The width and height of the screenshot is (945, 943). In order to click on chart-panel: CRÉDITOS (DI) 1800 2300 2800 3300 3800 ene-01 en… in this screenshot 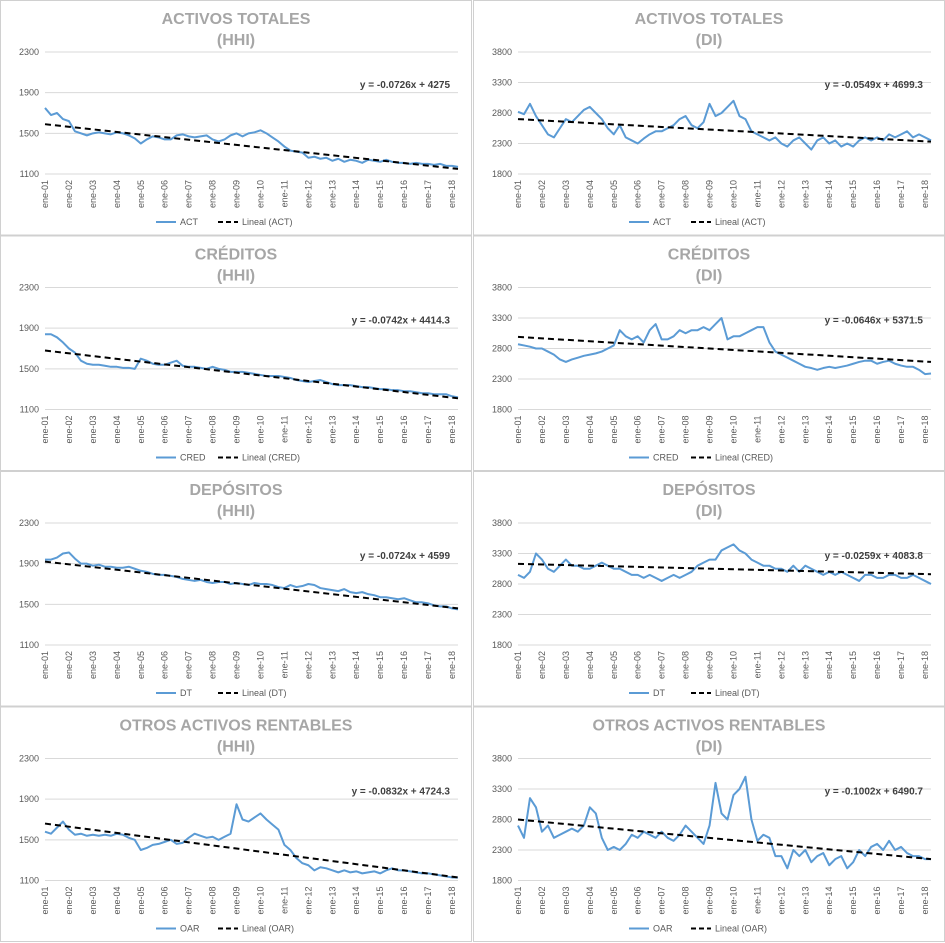, I will do `click(709, 353)`.